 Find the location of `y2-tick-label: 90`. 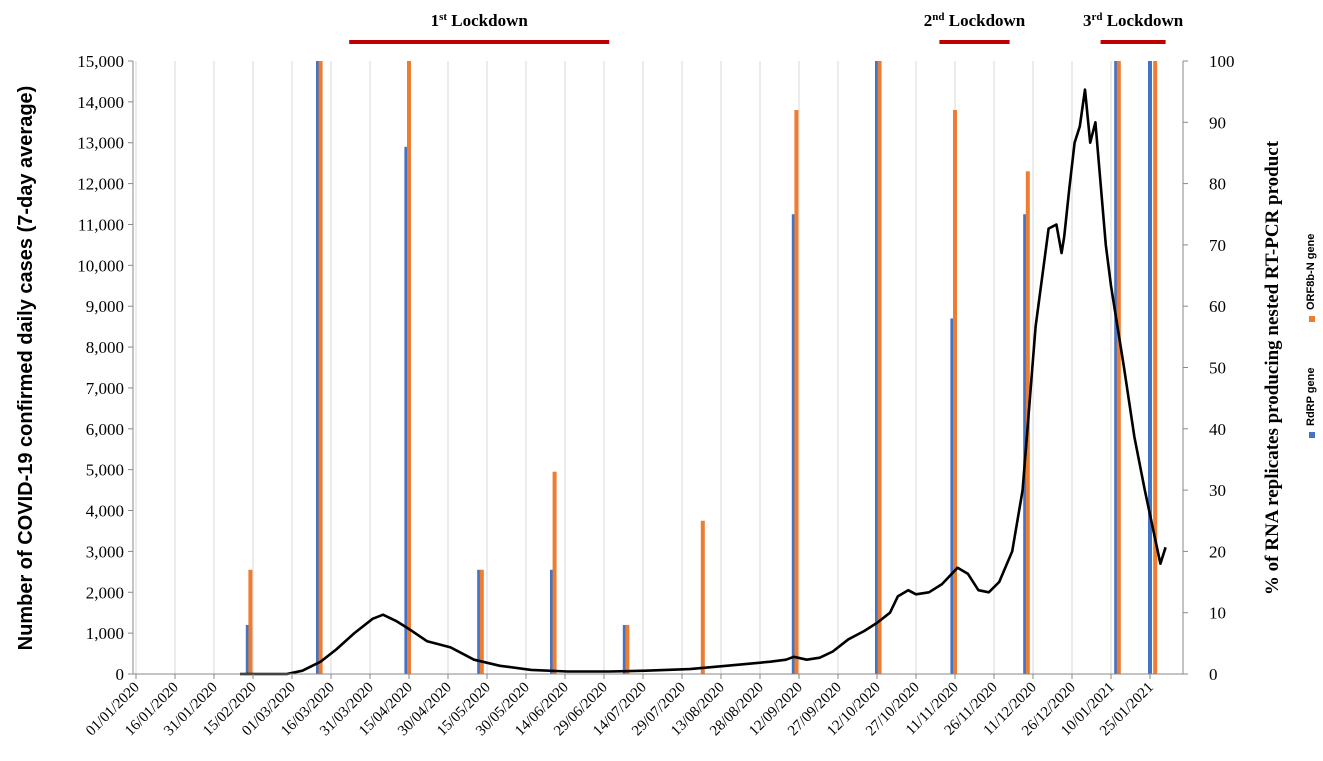

y2-tick-label: 90 is located at coordinates (1217, 122).